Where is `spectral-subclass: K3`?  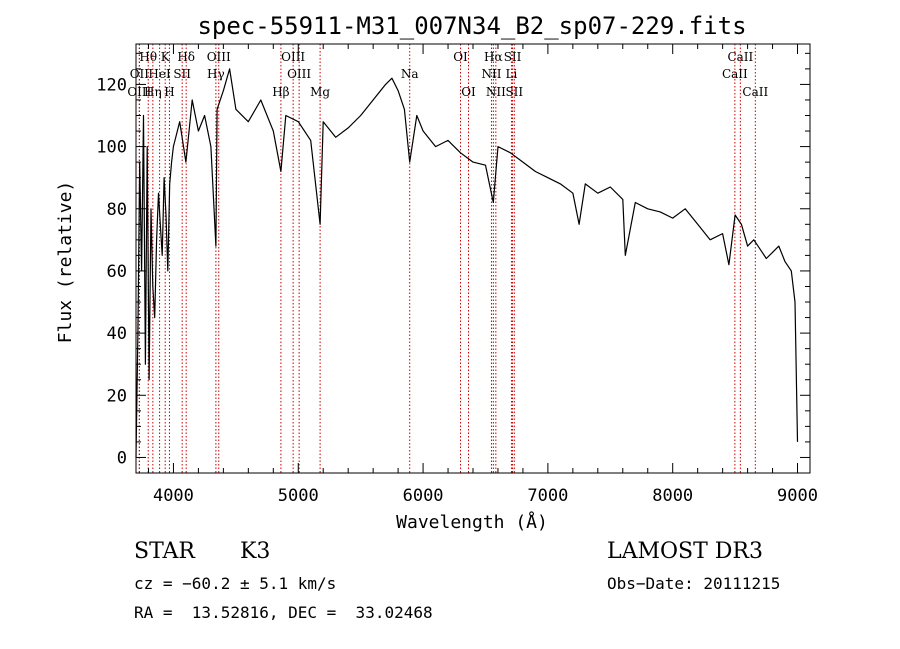 spectral-subclass: K3 is located at coordinates (255, 551).